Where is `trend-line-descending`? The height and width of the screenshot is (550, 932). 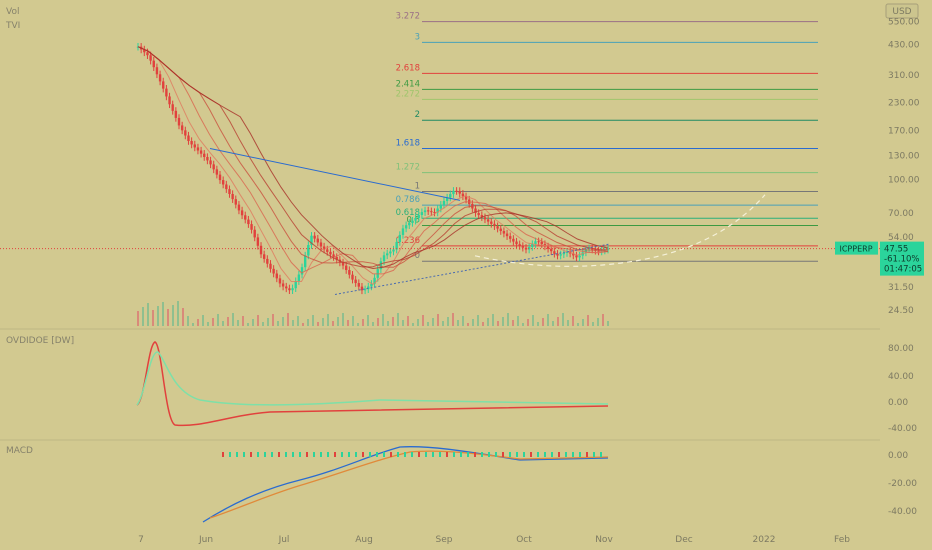 trend-line-descending is located at coordinates (335, 174).